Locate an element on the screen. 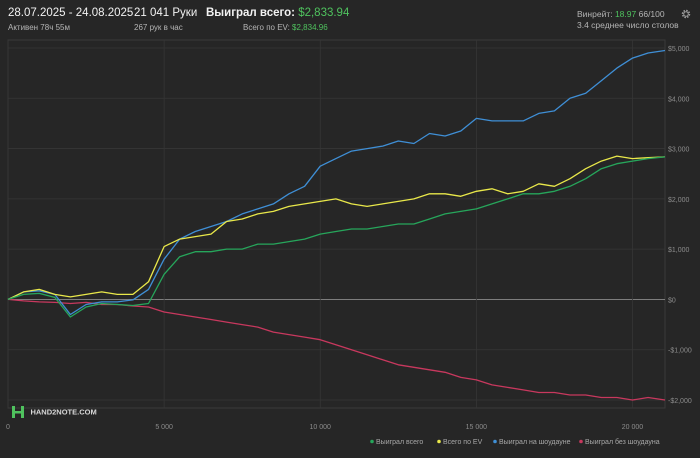 Image resolution: width=700 pixels, height=458 pixels. won-total: Выиграл всего: $2,833.94 is located at coordinates (277, 13).